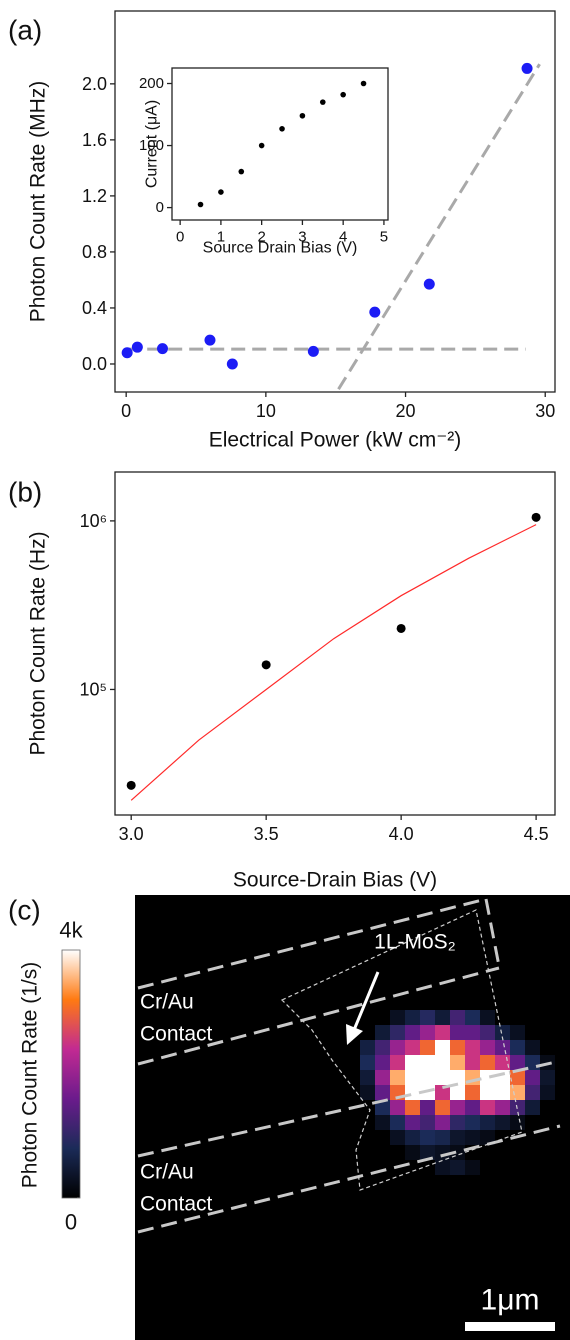 This screenshot has height=1340, width=570. What do you see at coordinates (176, 1204) in the screenshot?
I see `annotation: Contact` at bounding box center [176, 1204].